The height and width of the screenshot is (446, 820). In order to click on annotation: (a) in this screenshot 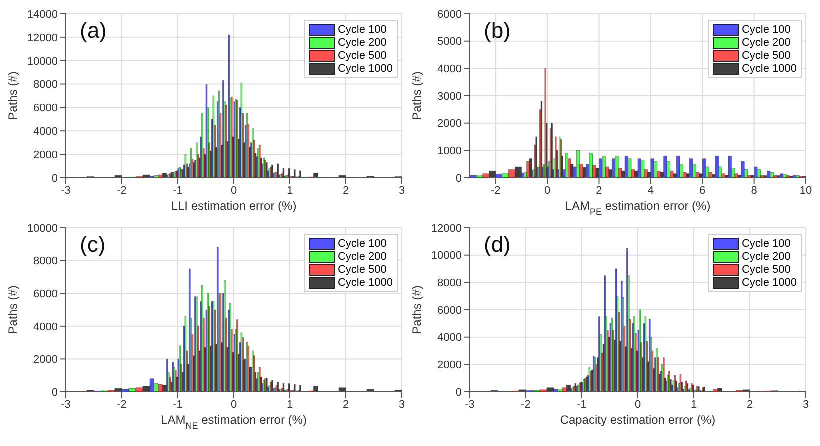, I will do `click(93, 31)`.